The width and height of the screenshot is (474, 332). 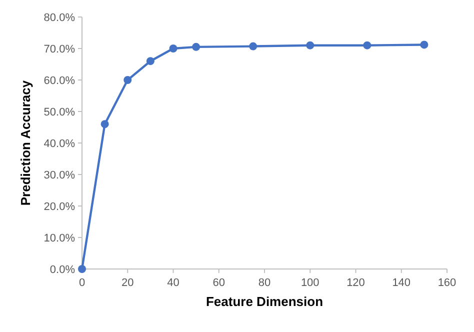 I want to click on y-tick-label: 70.0%, so click(x=60, y=49).